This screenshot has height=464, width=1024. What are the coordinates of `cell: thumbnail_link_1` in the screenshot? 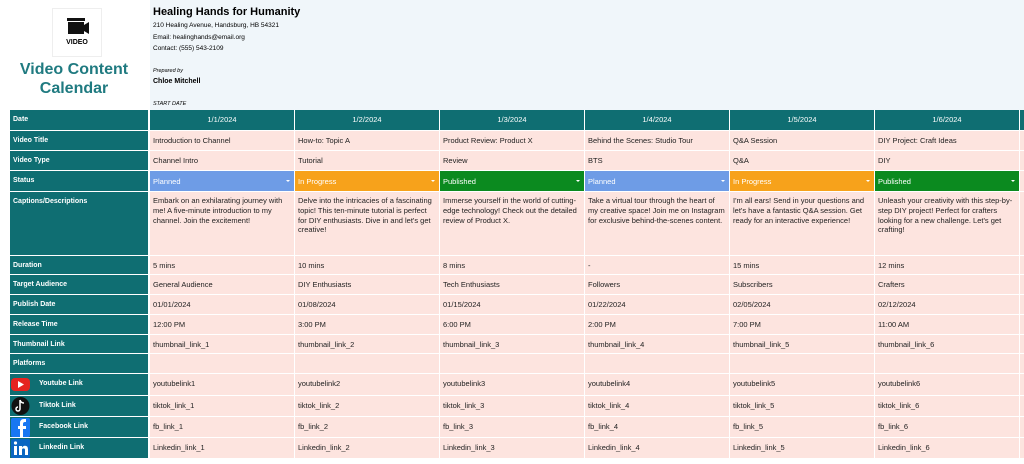 It's located at (222, 344).